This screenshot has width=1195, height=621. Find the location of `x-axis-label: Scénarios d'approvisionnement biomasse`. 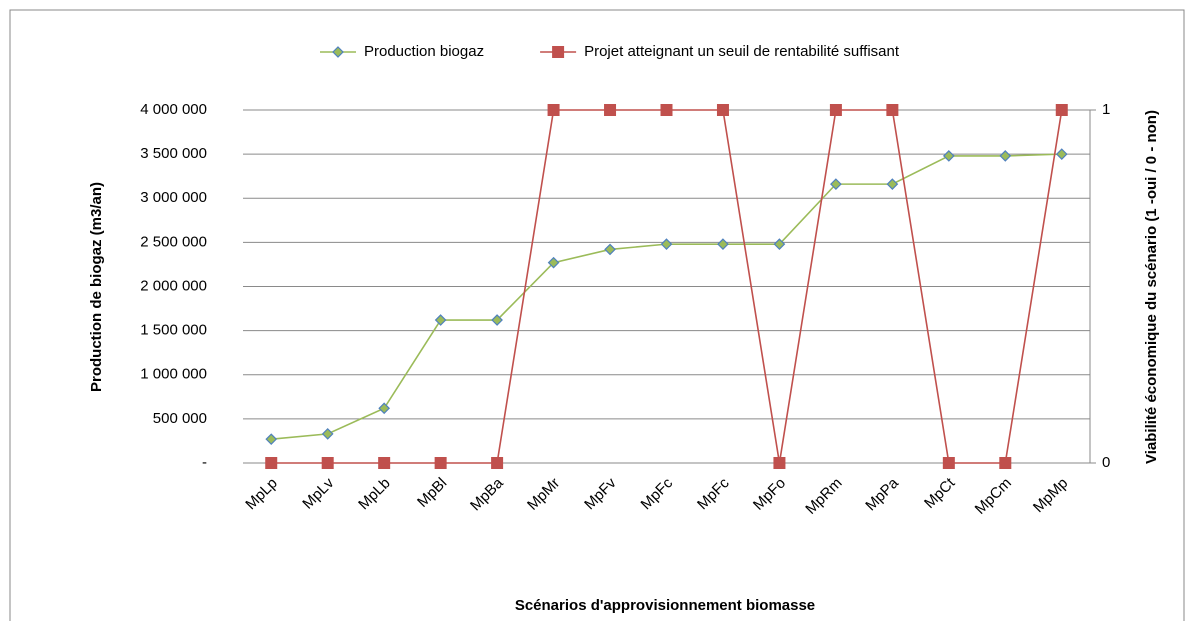

x-axis-label: Scénarios d'approvisionnement biomasse is located at coordinates (665, 605).